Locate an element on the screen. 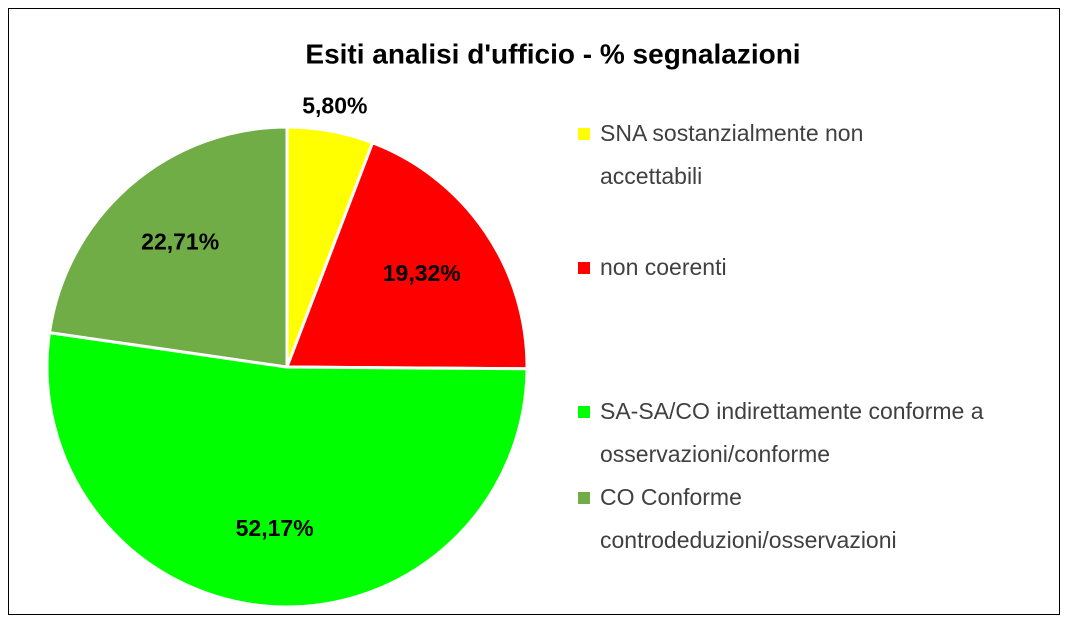 The width and height of the screenshot is (1068, 623). legend-item: CO Conforme controdeduzioni/osservazioni is located at coordinates (754, 519).